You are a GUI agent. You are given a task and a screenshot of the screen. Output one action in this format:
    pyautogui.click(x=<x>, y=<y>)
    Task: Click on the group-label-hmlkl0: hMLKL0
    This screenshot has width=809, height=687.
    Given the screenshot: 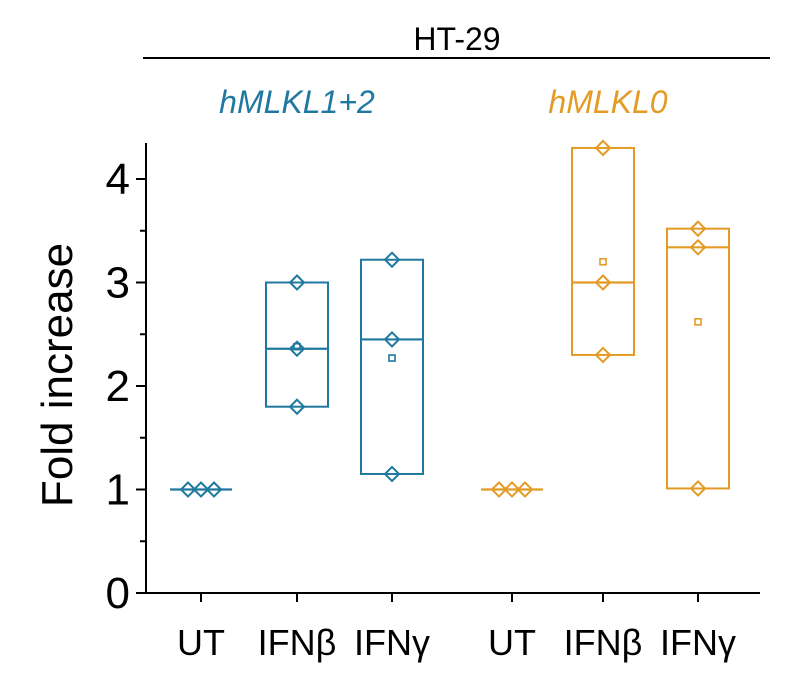 What is the action you would take?
    pyautogui.click(x=607, y=102)
    